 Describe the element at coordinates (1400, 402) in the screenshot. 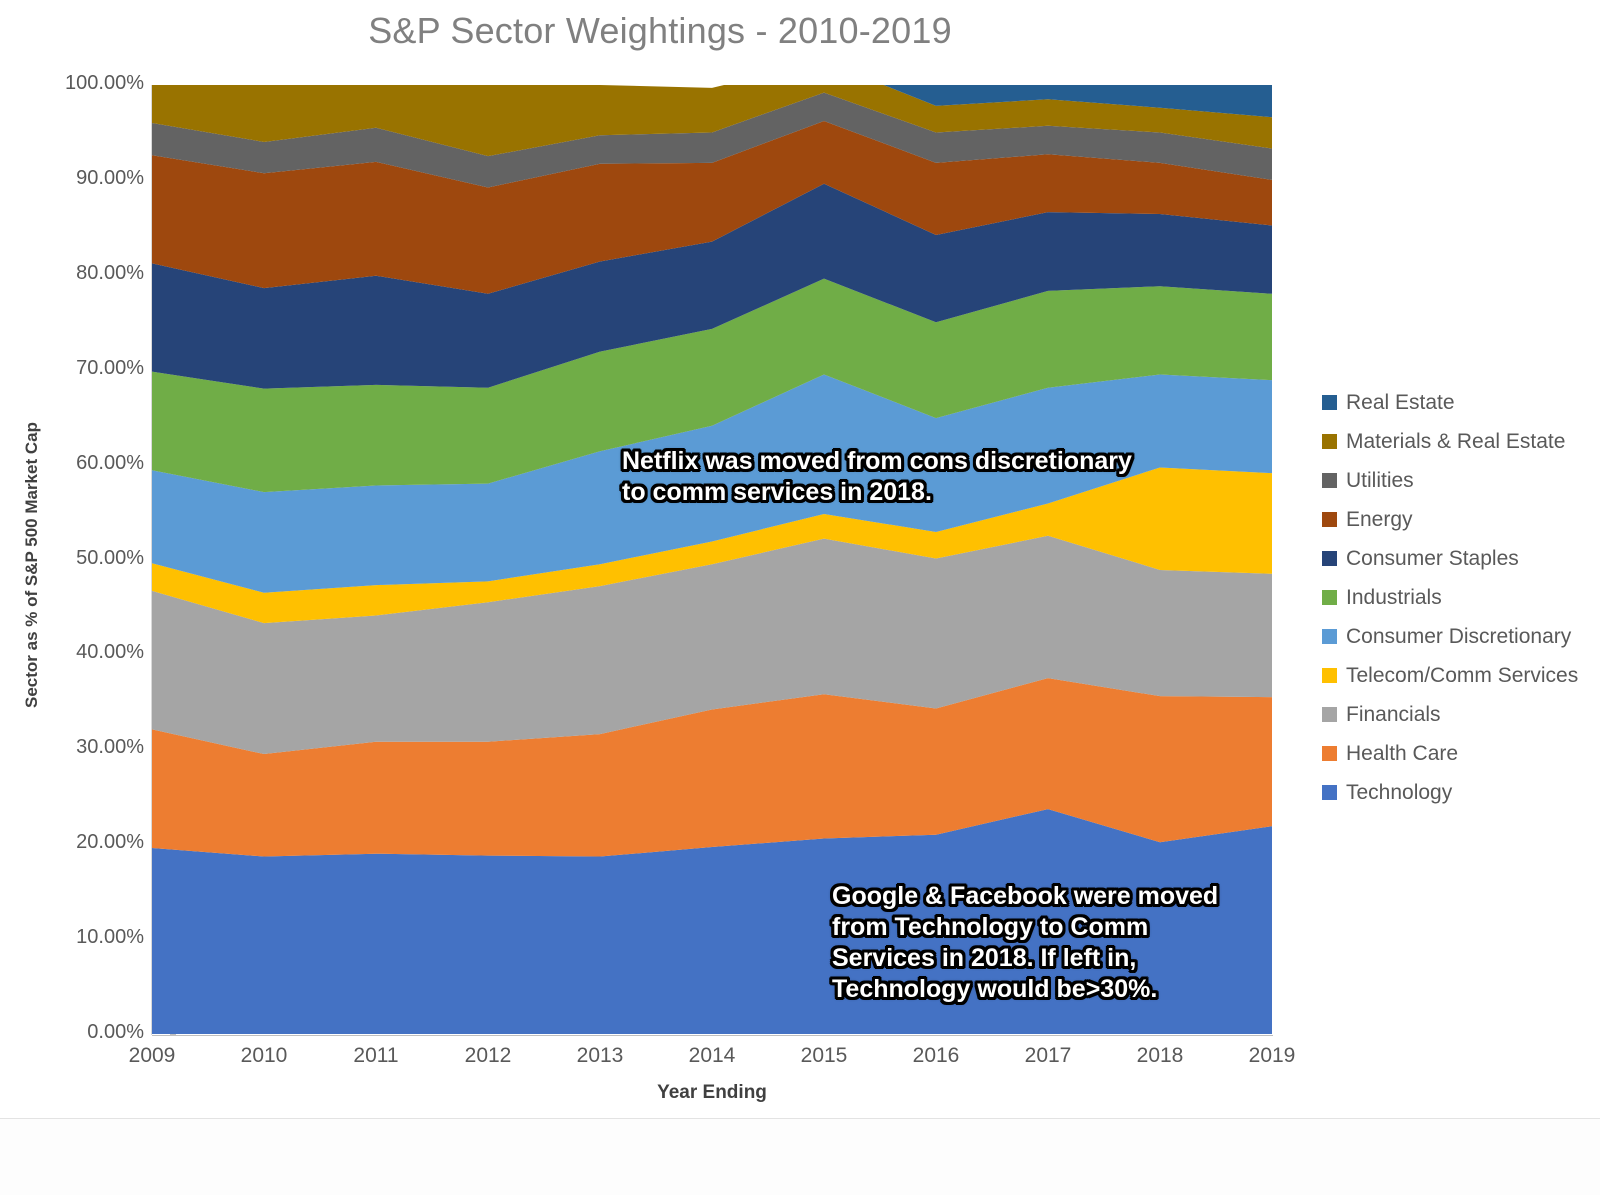

I see `legend-label: Real Estate` at that location.